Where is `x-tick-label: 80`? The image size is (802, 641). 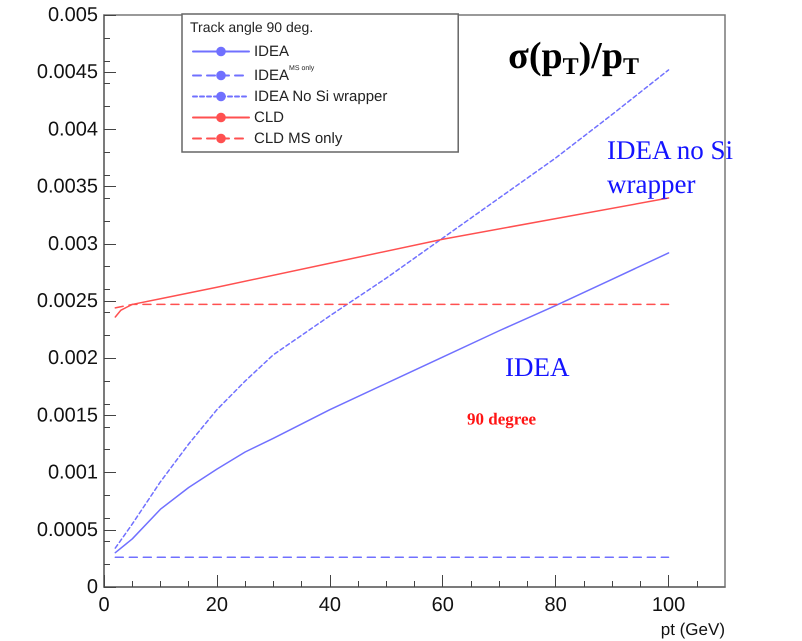 x-tick-label: 80 is located at coordinates (555, 605).